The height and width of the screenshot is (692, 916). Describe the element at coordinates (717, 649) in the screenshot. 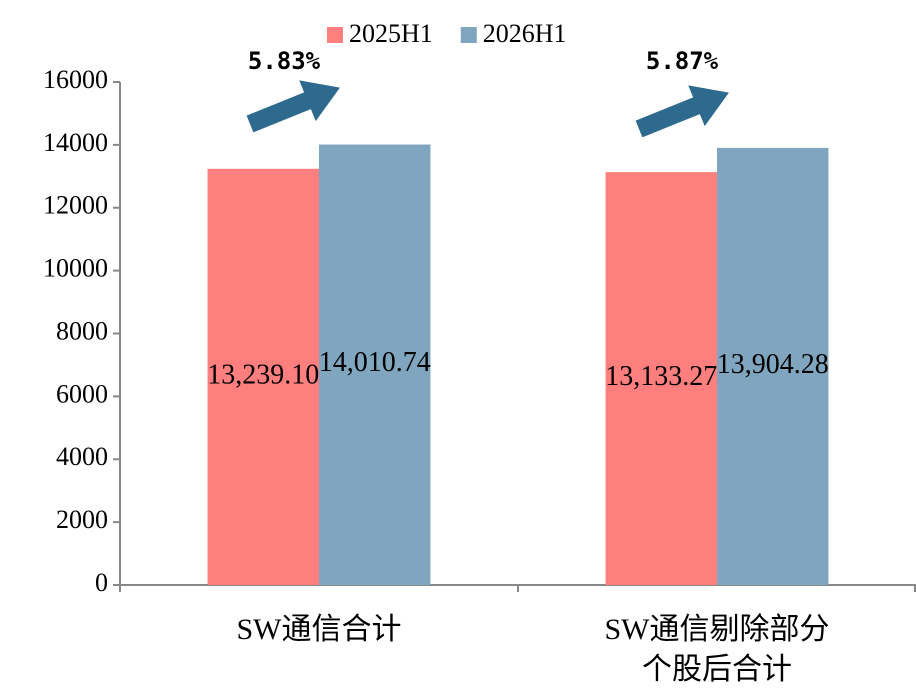

I see `x-tick-label: SW通信剔除部分个股后合计` at that location.